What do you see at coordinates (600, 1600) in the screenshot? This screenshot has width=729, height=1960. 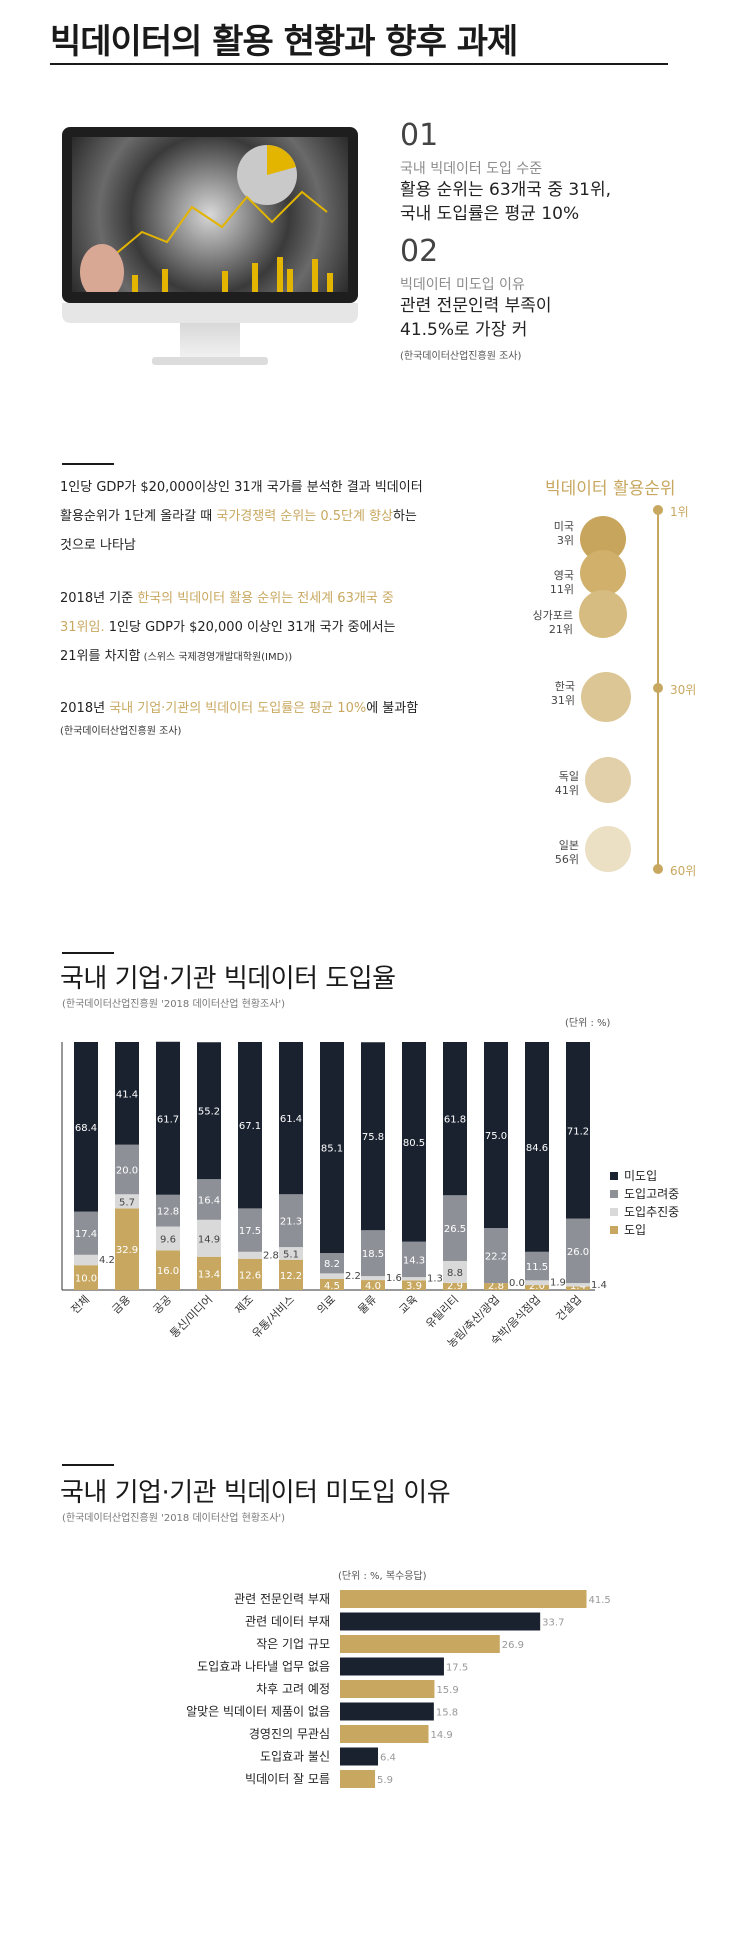 I see `hbar-value-label: 41.5` at bounding box center [600, 1600].